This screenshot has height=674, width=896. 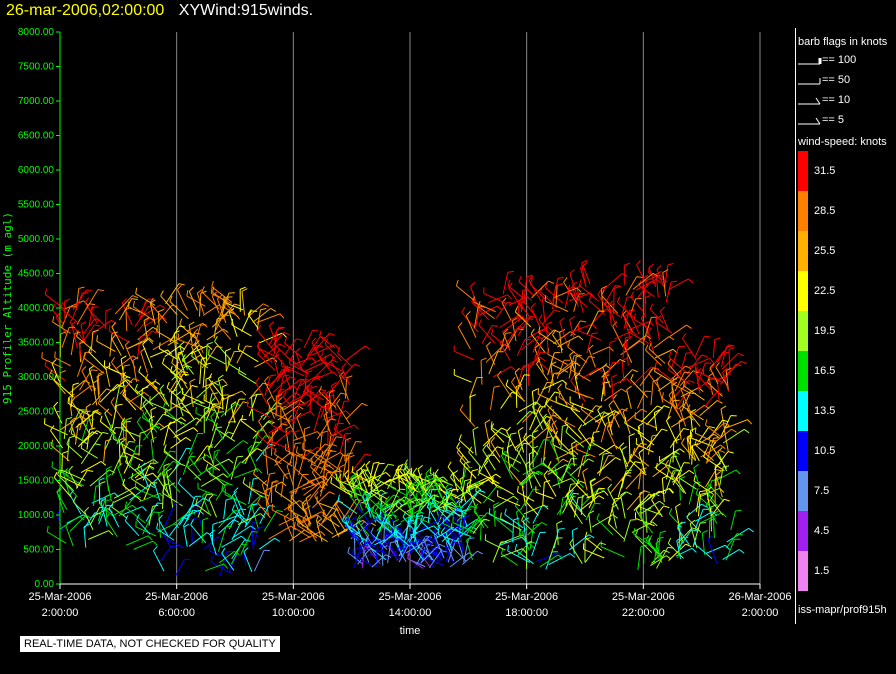 I want to click on barb-flag-row: == 5, so click(x=821, y=120).